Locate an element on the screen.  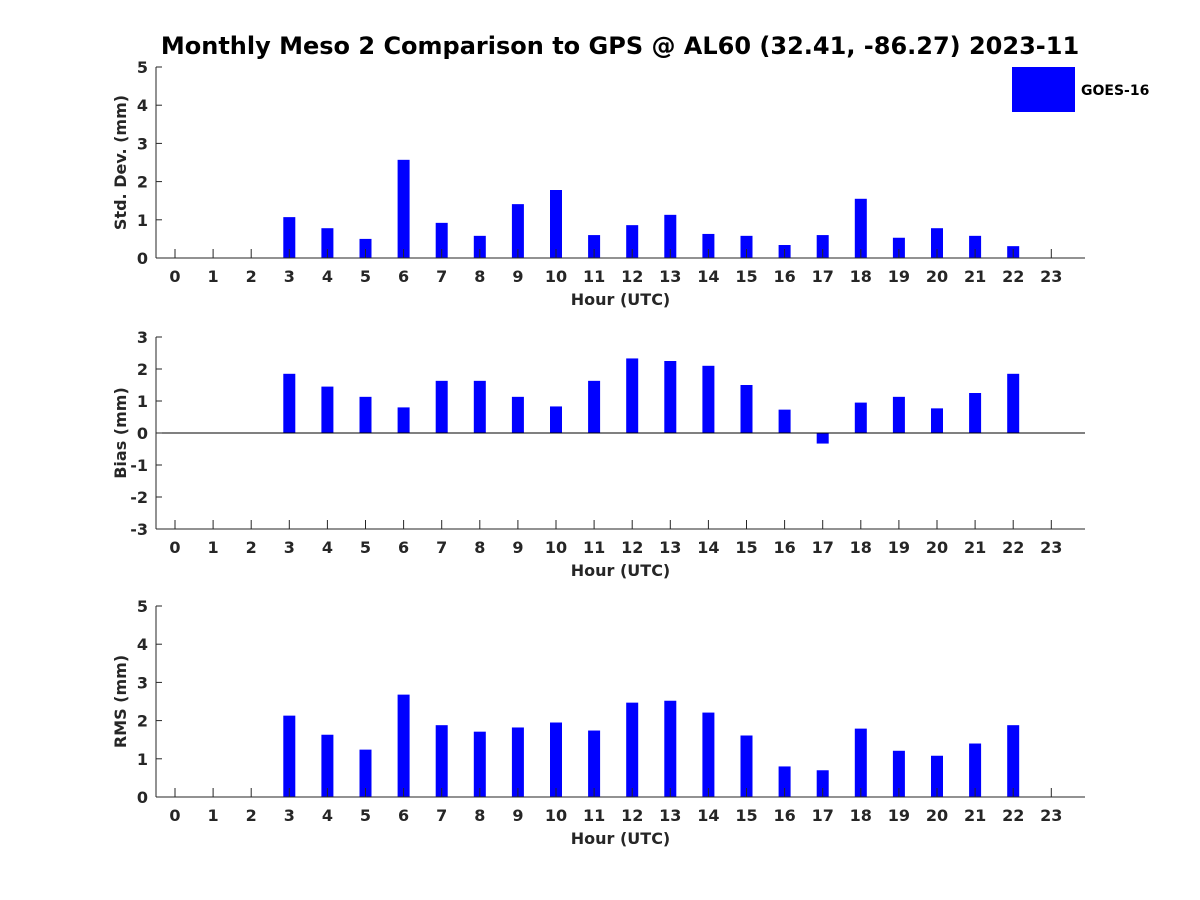
std-x-tick-label: 6 is located at coordinates (403, 276).